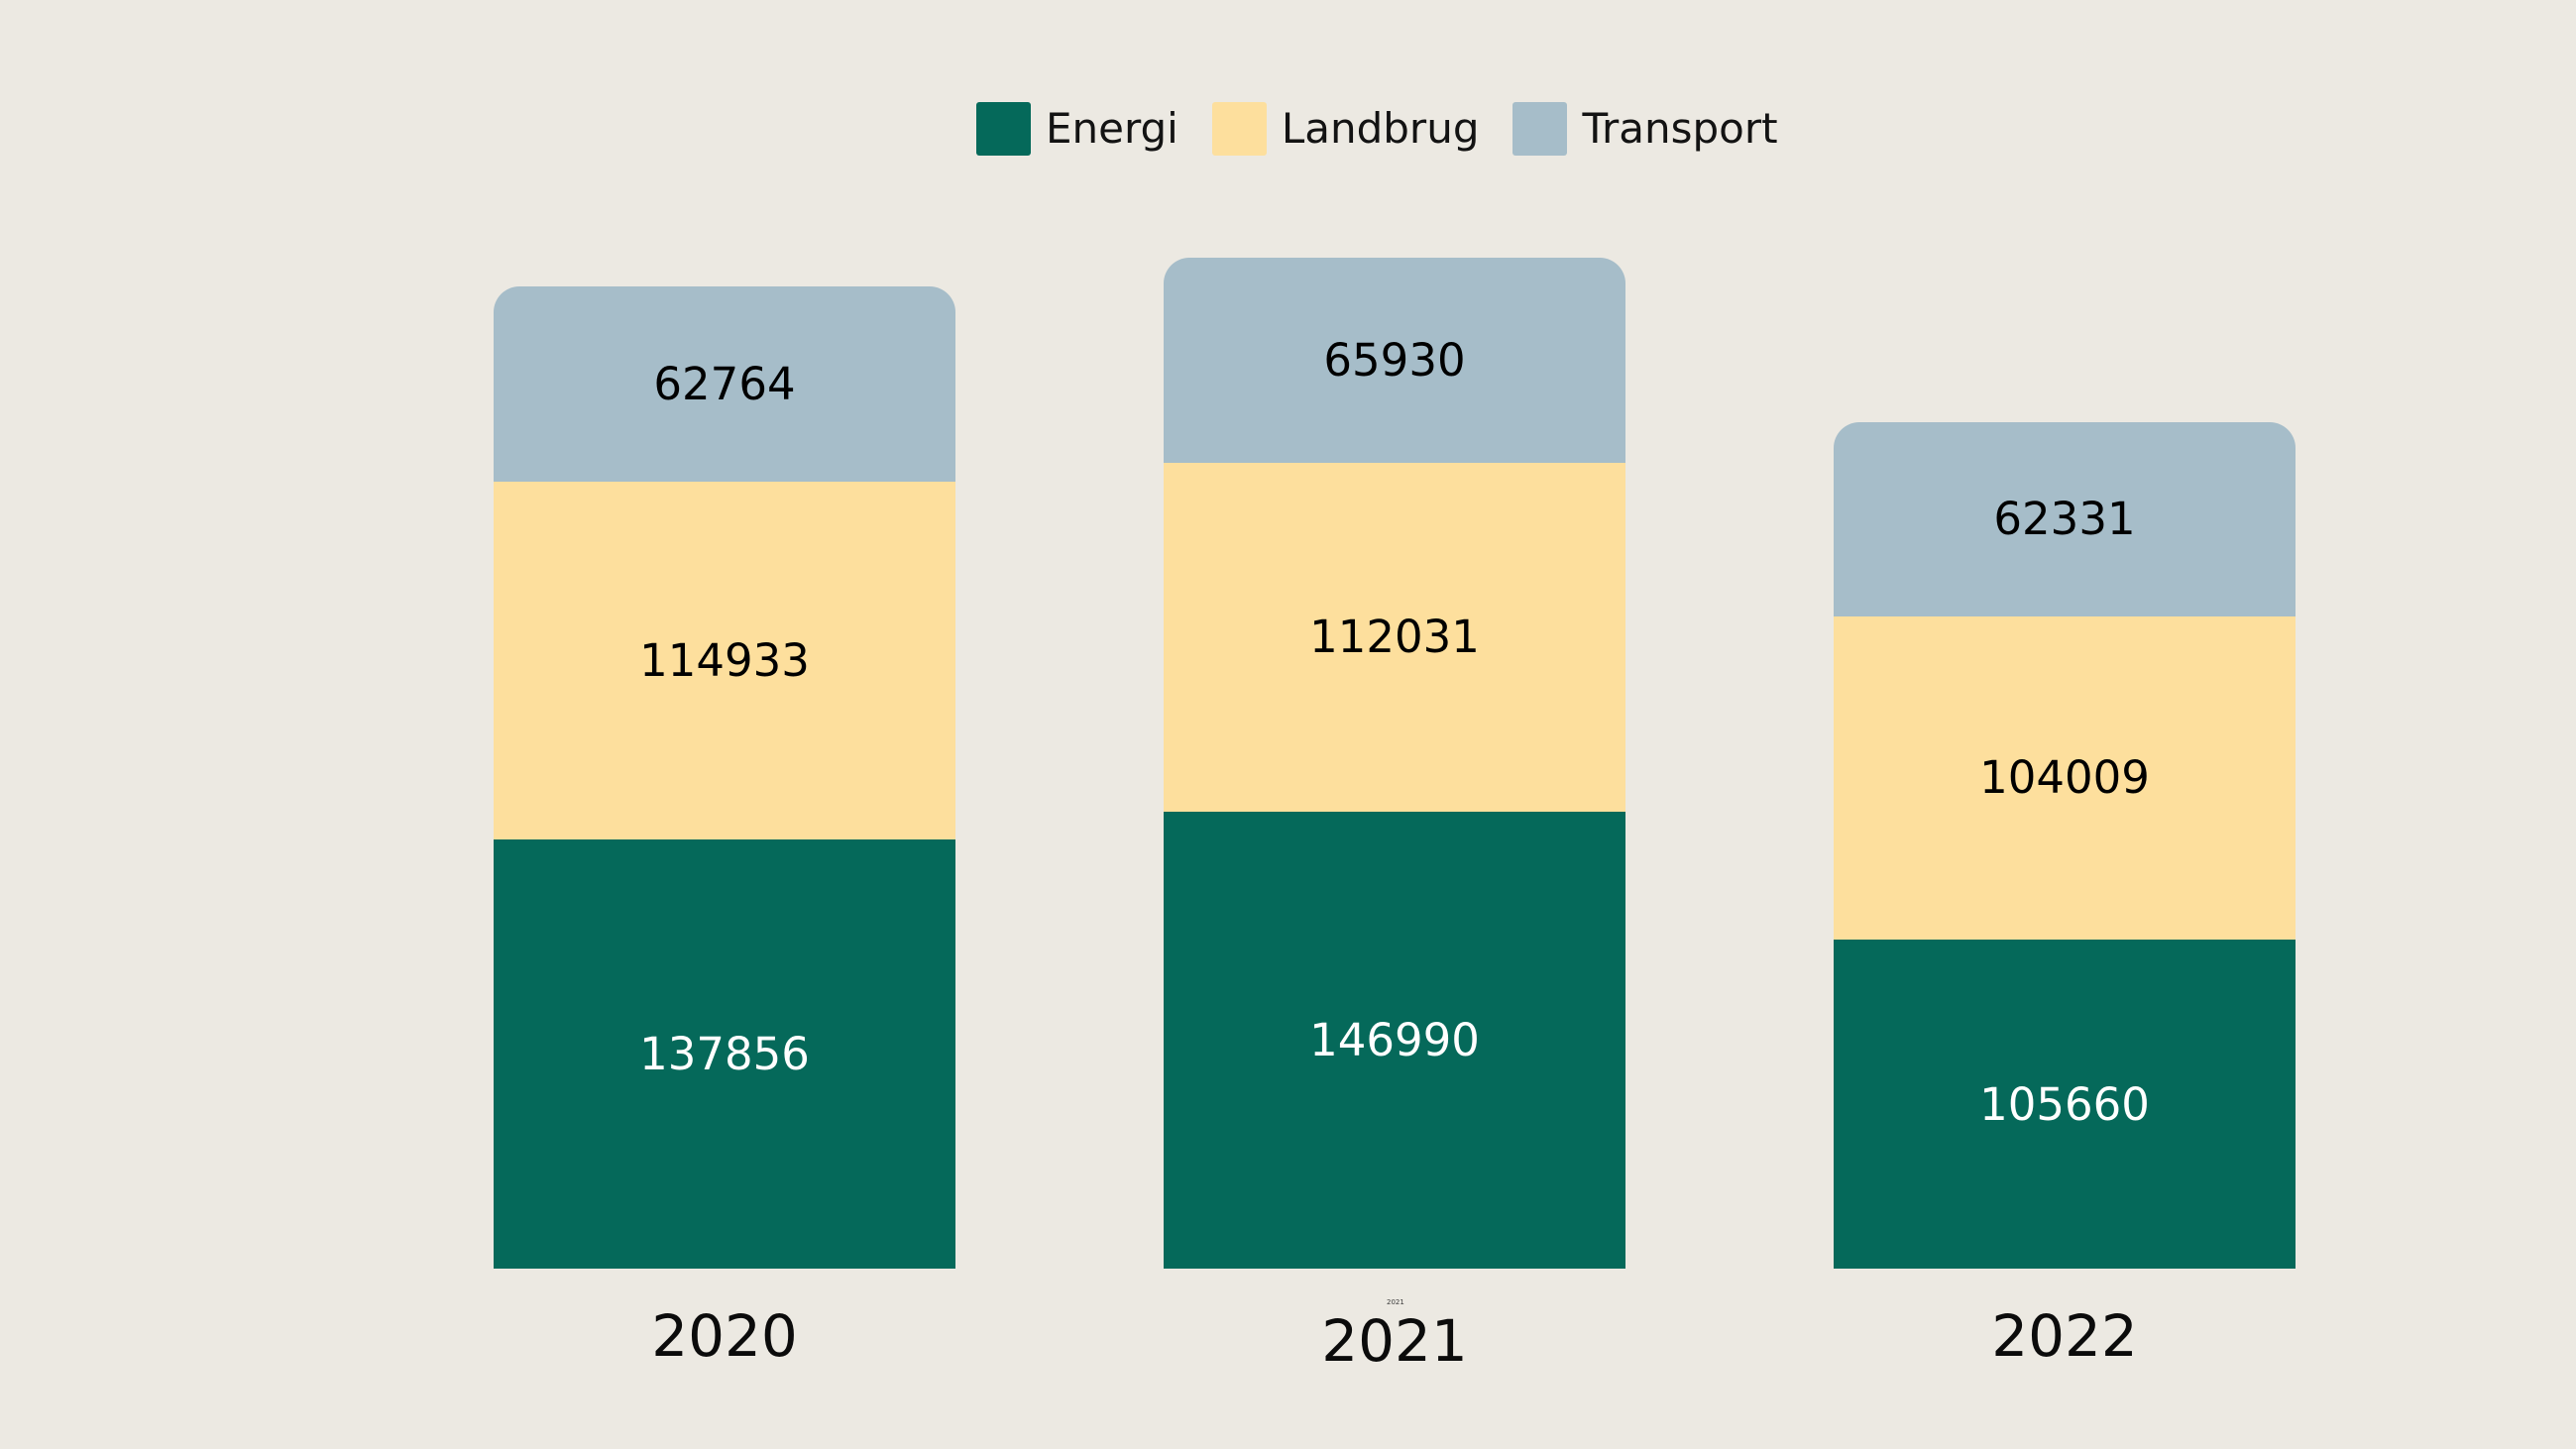  I want to click on segment-energi-2020: 137856, so click(724, 1054).